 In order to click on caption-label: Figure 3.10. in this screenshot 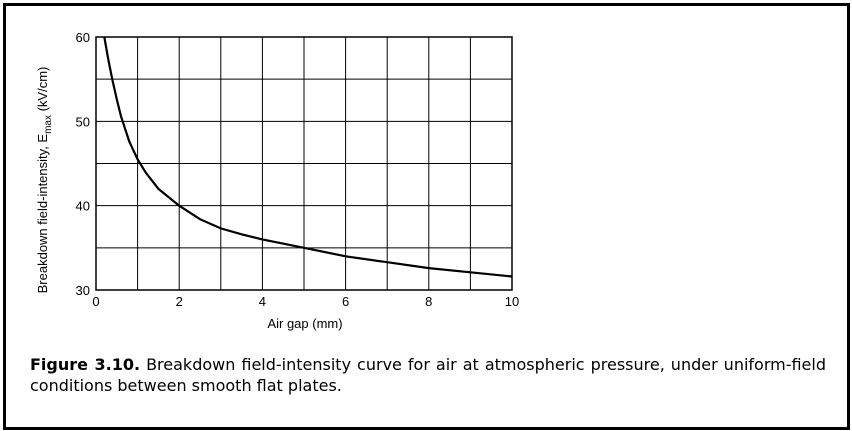, I will do `click(85, 364)`.